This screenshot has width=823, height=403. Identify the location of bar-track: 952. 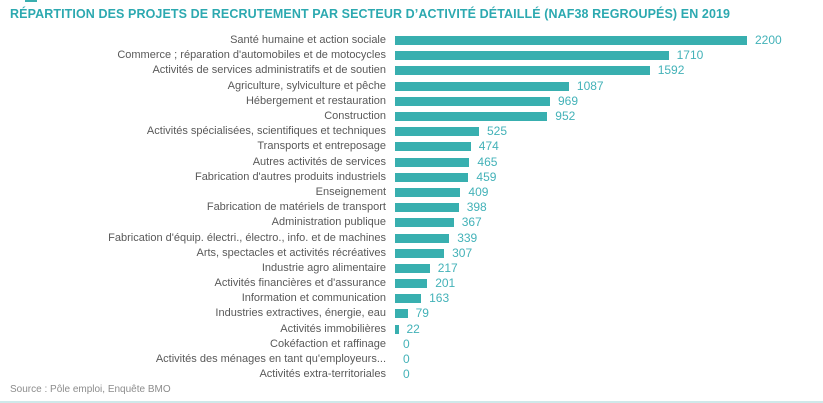
(608, 116).